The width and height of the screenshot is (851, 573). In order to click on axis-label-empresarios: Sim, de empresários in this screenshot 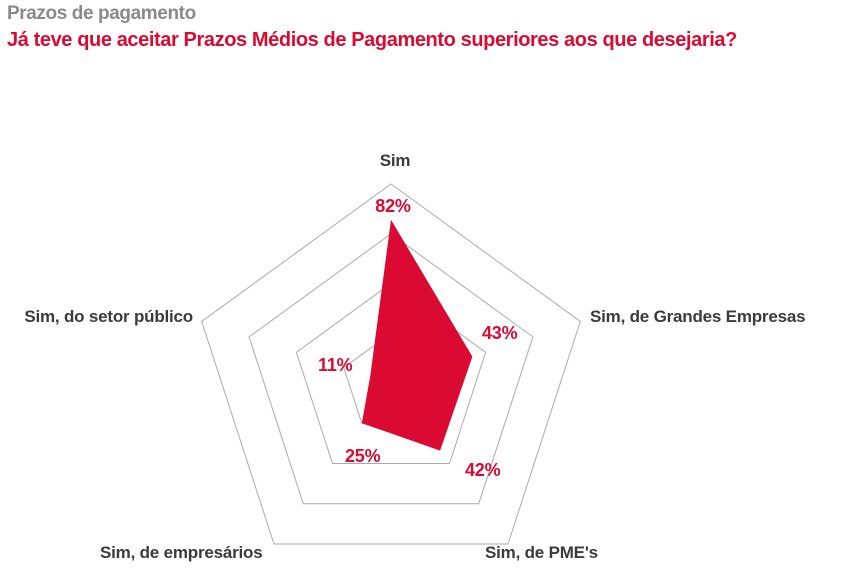, I will do `click(181, 552)`.